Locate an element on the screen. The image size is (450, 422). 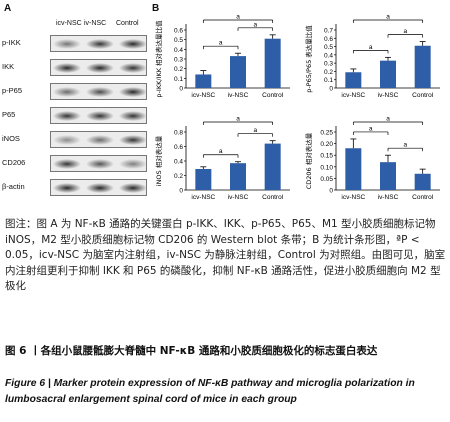
blot-column-label: icv-NSC is located at coordinates (69, 23).